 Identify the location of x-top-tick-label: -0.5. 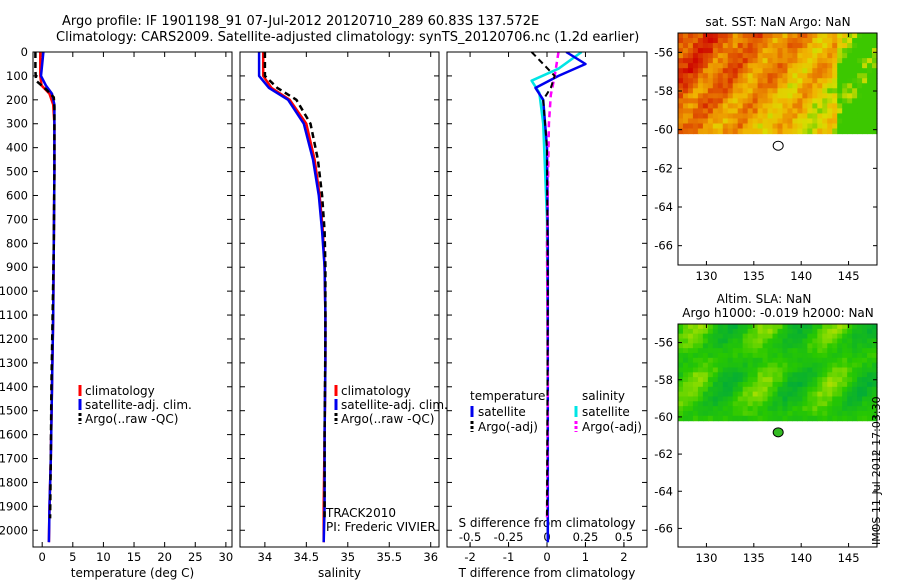
(470, 537).